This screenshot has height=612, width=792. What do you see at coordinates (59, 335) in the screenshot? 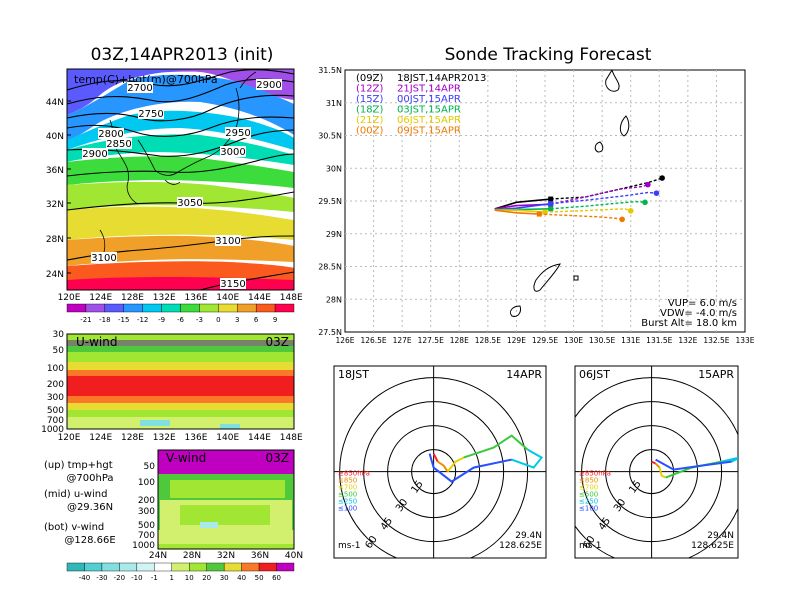
I see `uwind-level-label: 30` at bounding box center [59, 335].